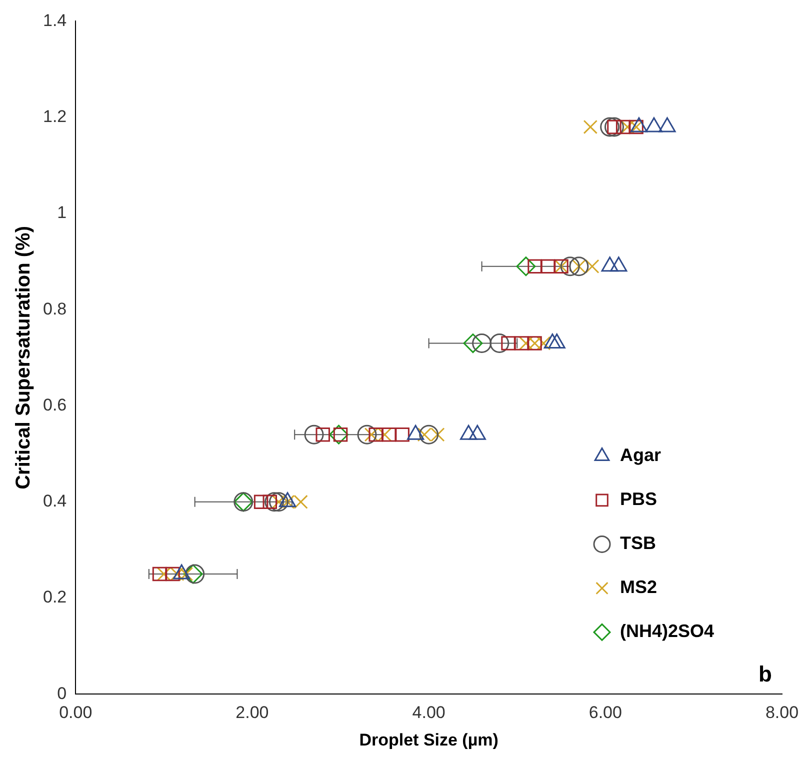  I want to click on legend-label: PBS, so click(639, 499).